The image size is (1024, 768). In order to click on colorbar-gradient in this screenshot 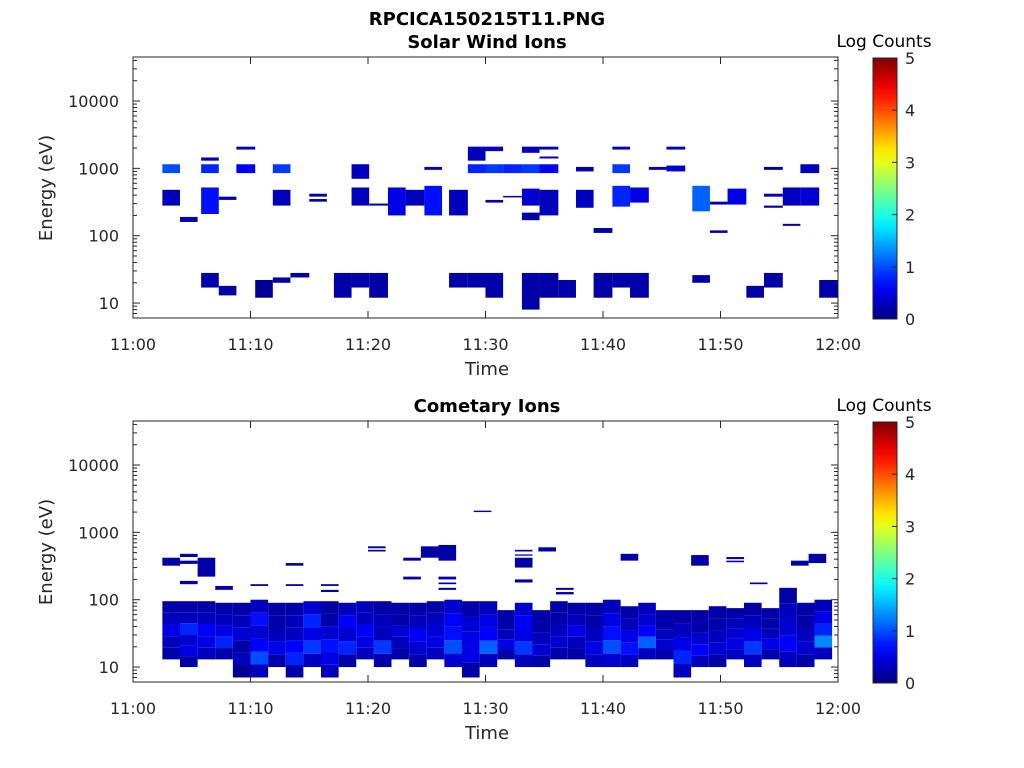, I will do `click(885, 188)`.